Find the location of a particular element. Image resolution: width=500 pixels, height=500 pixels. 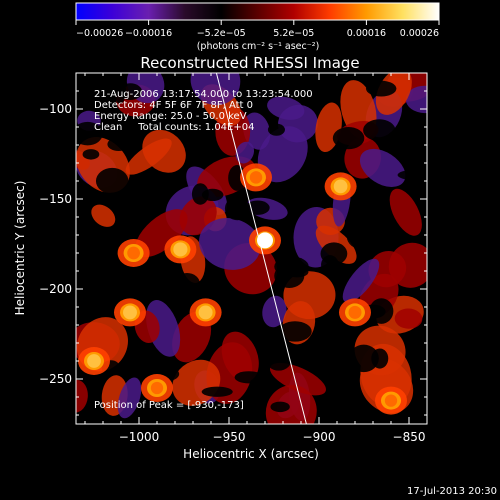

colorbar-tick-label: 5.2e−05 is located at coordinates (293, 33).